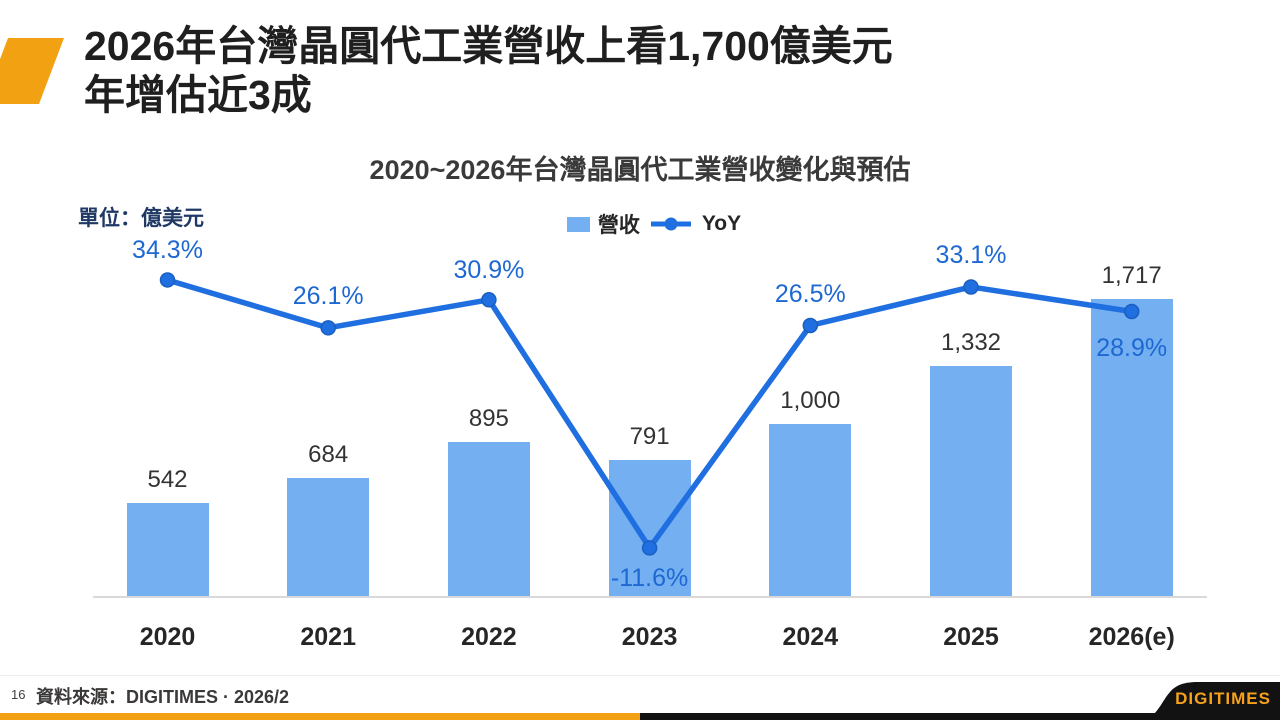 The height and width of the screenshot is (720, 1280). I want to click on bar-value-label: 542, so click(167, 479).